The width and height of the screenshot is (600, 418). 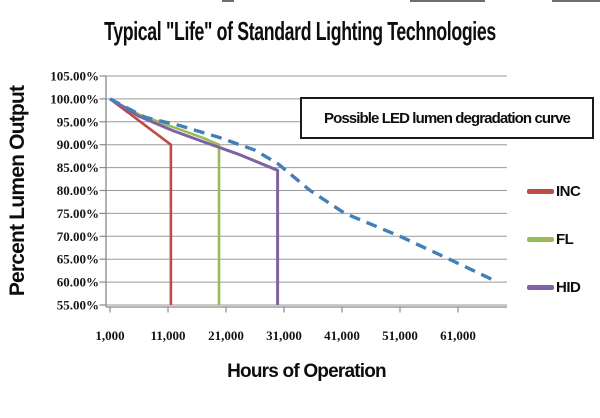 I want to click on y-tick-label-8: 65.00%, so click(x=78, y=259).